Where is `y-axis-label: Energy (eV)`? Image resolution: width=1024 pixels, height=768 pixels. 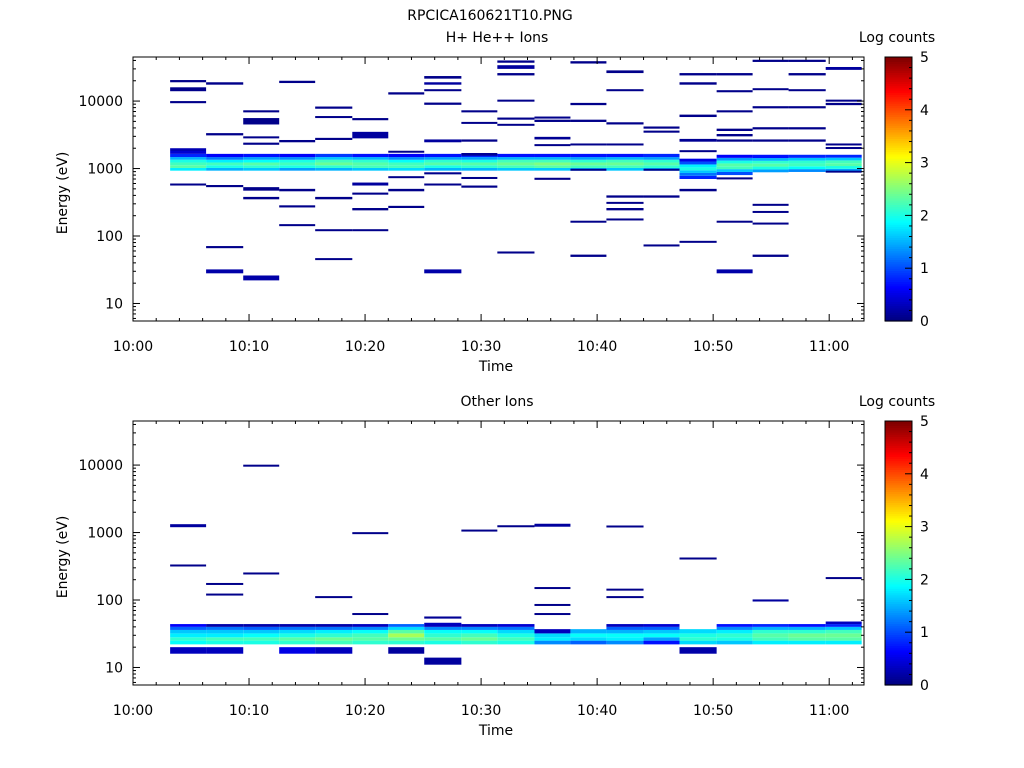
y-axis-label: Energy (eV) is located at coordinates (63, 193).